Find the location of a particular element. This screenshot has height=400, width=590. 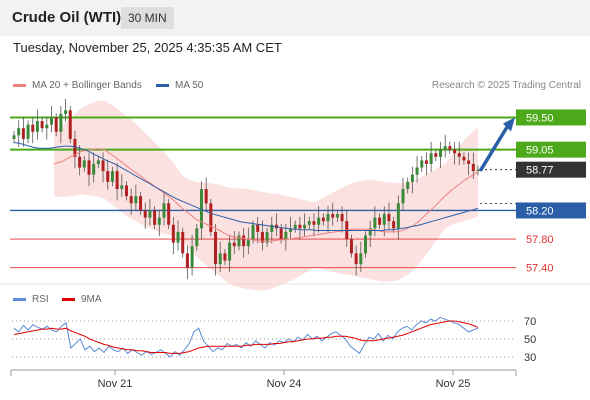

x-tick-label: Nov 25 is located at coordinates (453, 384).